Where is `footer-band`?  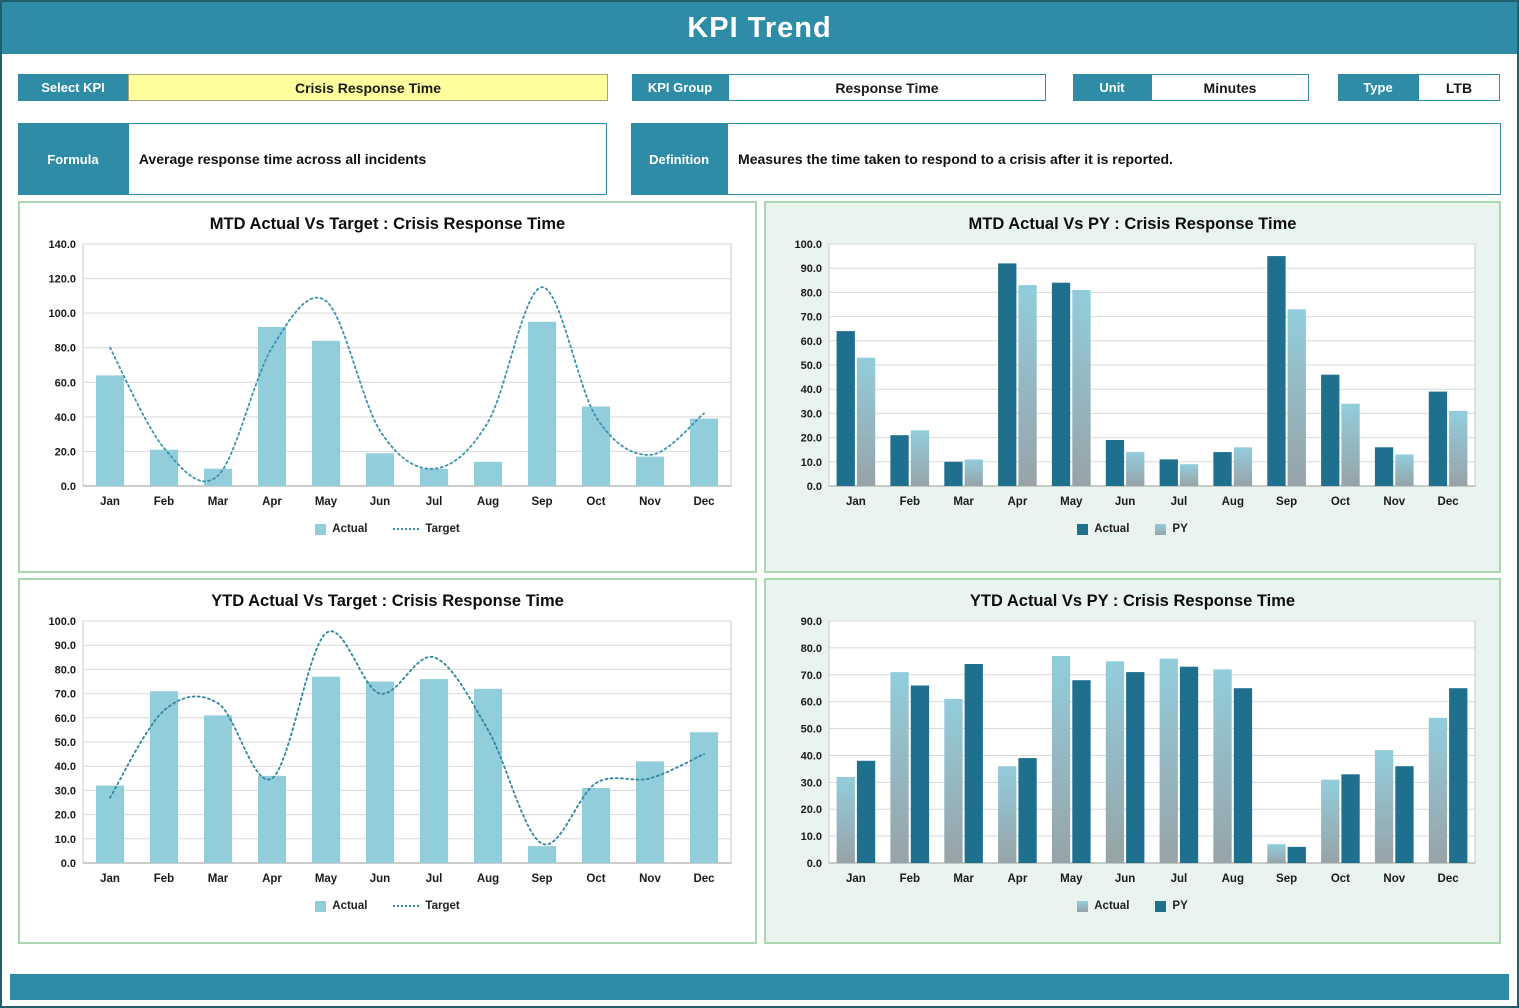 footer-band is located at coordinates (759, 987).